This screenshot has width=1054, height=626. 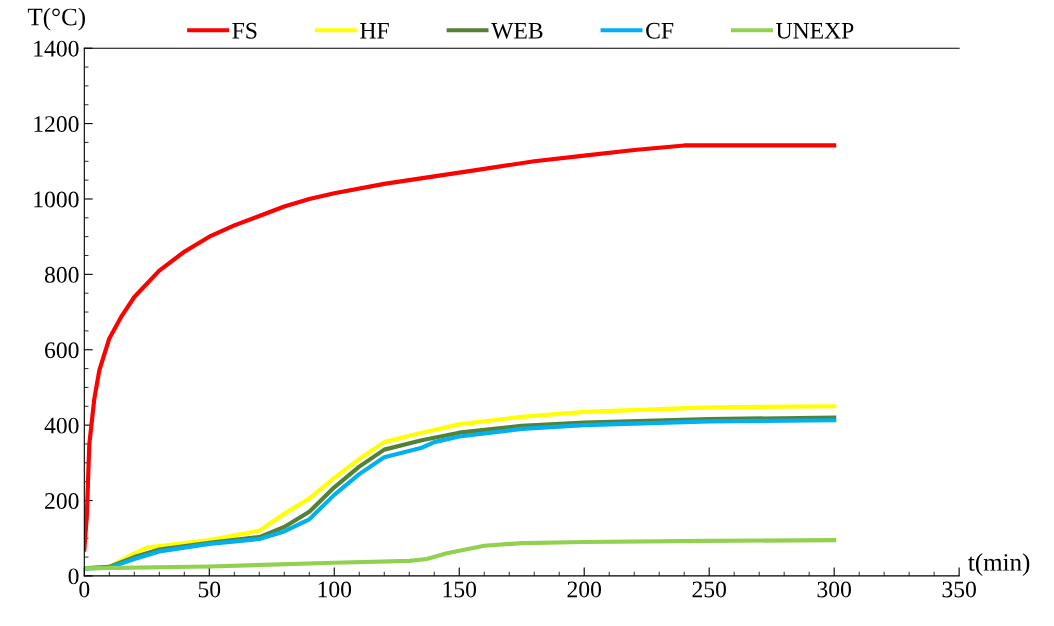 What do you see at coordinates (62, 501) in the screenshot?
I see `y-tick-label: 200` at bounding box center [62, 501].